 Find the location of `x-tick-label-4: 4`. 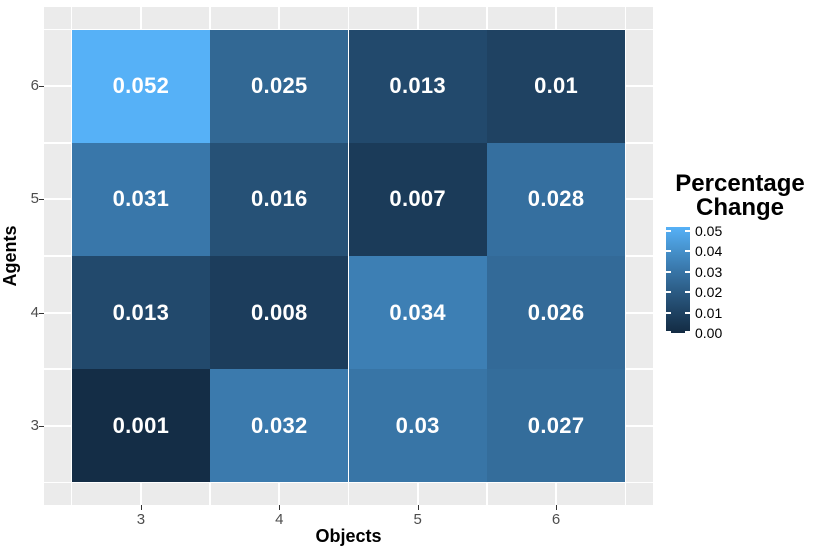

x-tick-label-4: 4 is located at coordinates (279, 519).